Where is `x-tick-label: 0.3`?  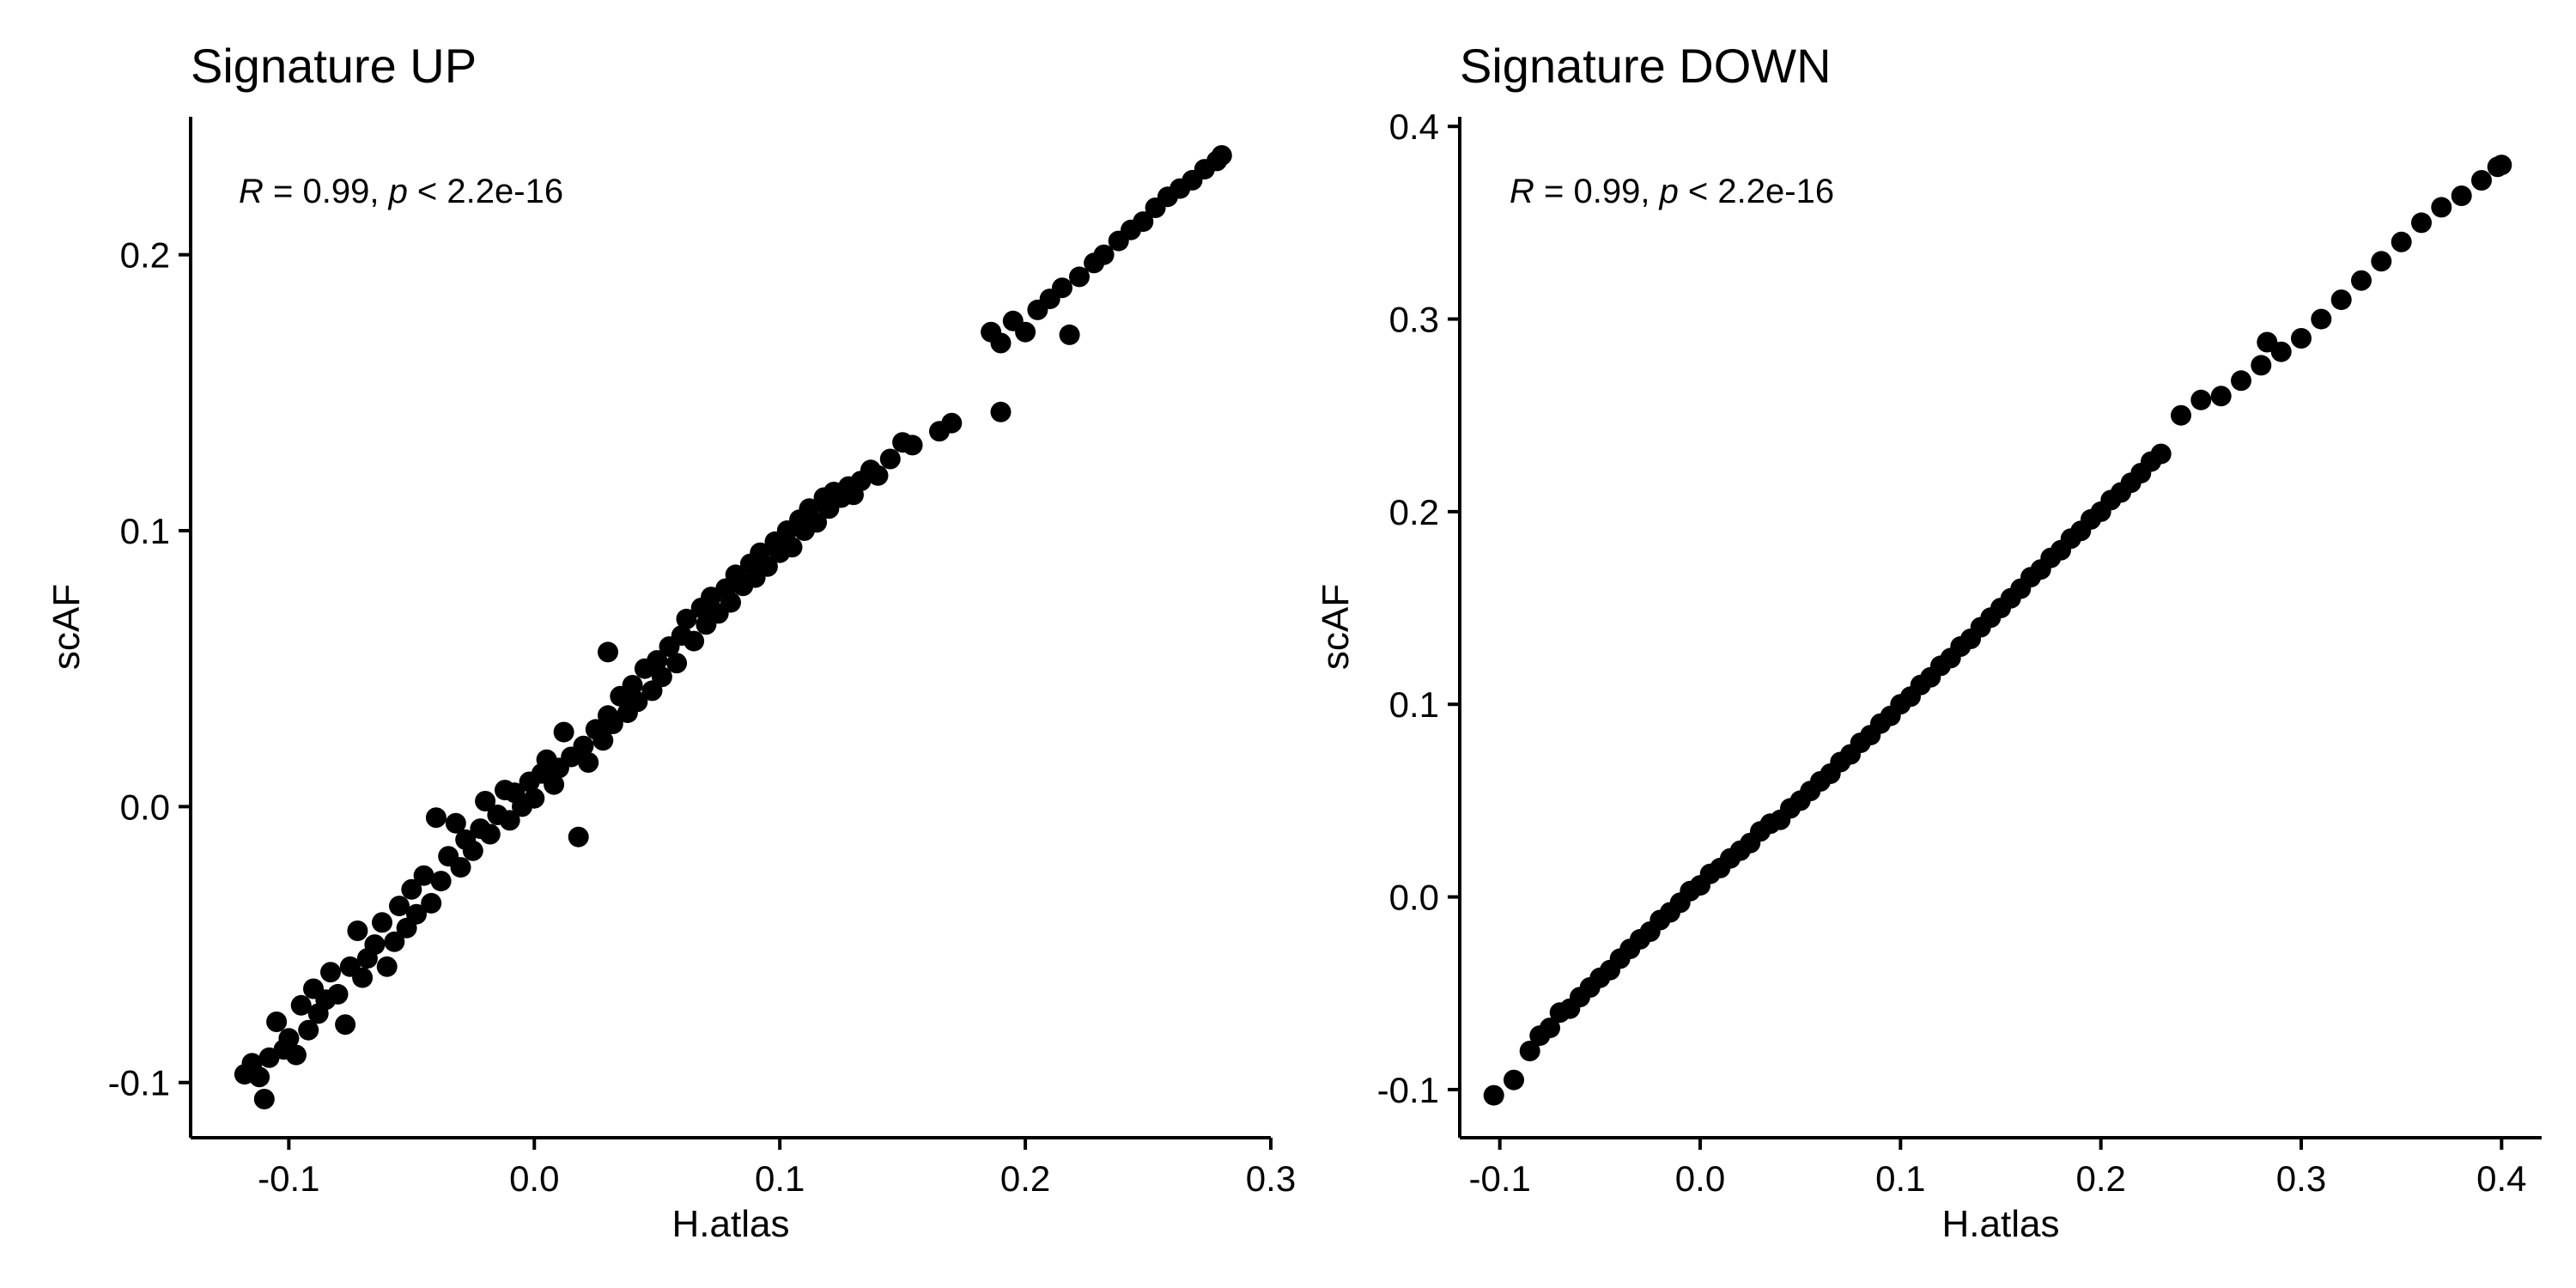 x-tick-label: 0.3 is located at coordinates (1271, 1178).